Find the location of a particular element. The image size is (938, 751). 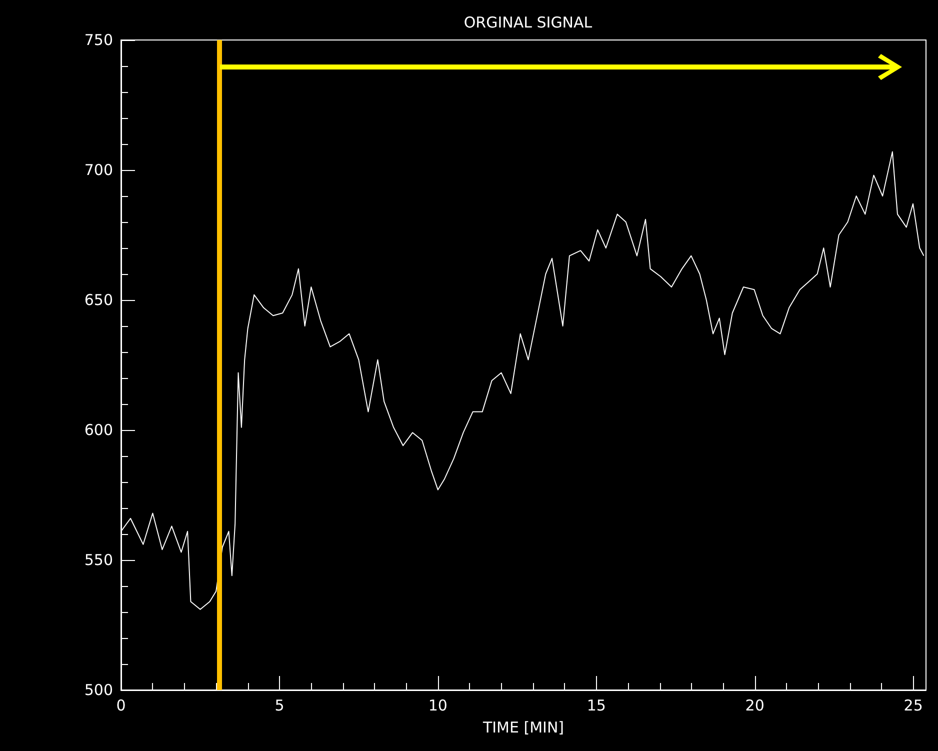

x-tick-label: 0 is located at coordinates (121, 705).